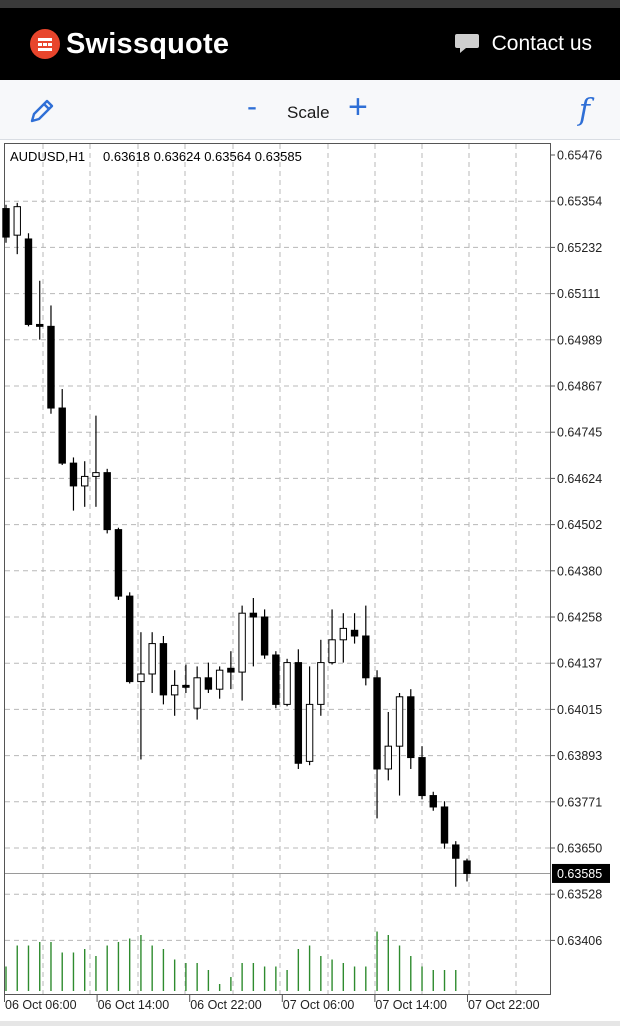  Describe the element at coordinates (579, 756) in the screenshot. I see `price-tick-label: 0.63893` at that location.